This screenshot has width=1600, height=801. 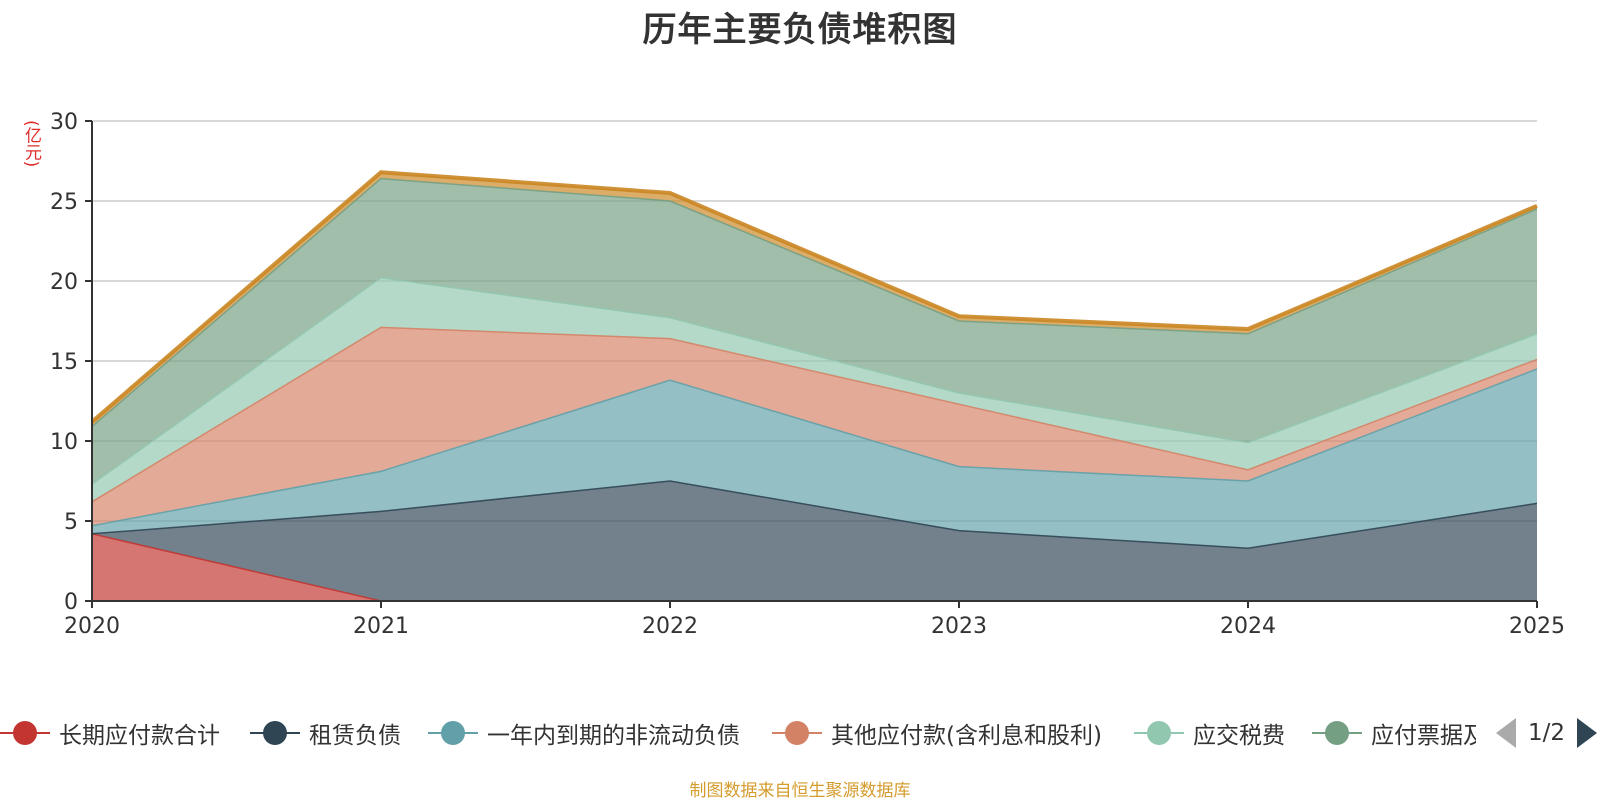 What do you see at coordinates (71, 602) in the screenshot?
I see `y-tick-label: 0` at bounding box center [71, 602].